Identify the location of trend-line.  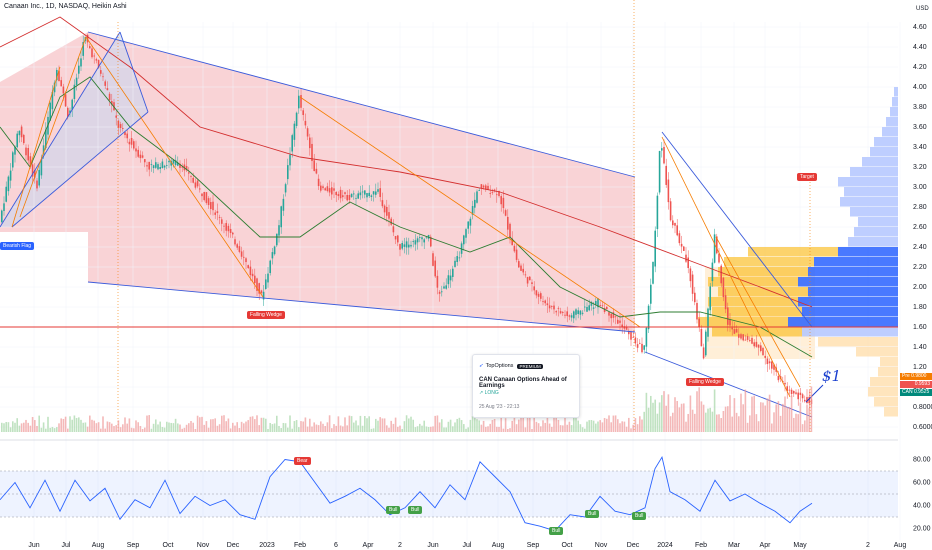
(737, 229).